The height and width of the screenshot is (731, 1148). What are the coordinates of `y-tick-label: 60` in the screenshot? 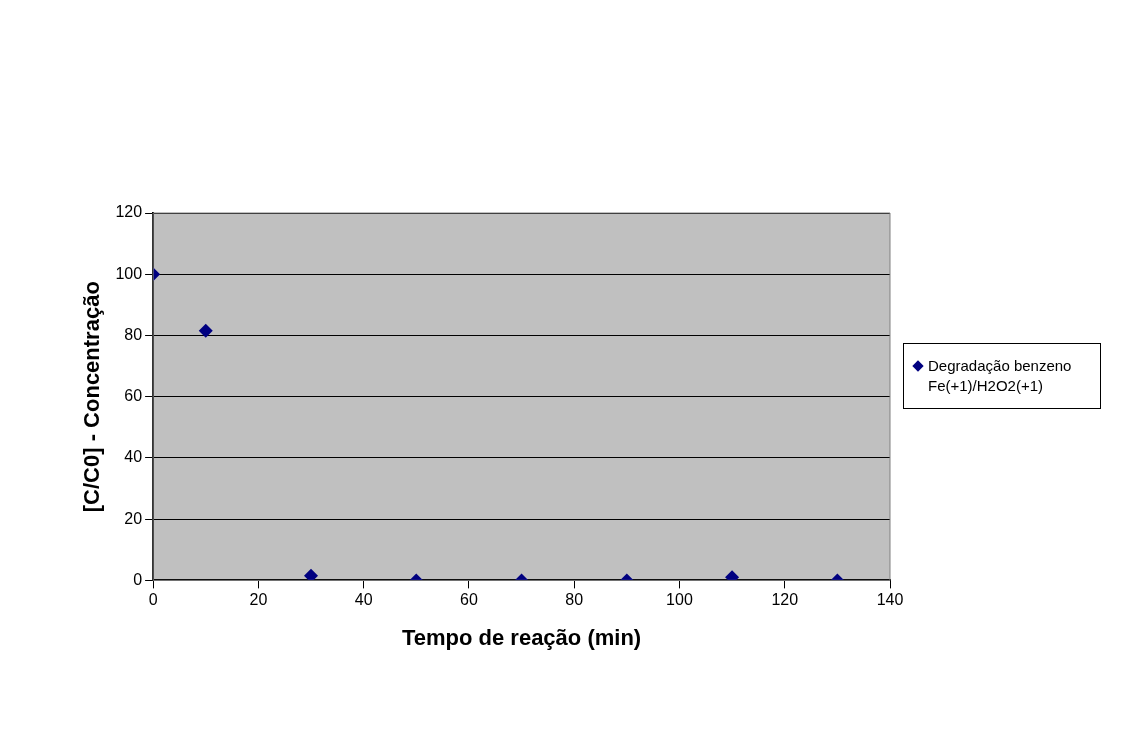 It's located at (133, 396).